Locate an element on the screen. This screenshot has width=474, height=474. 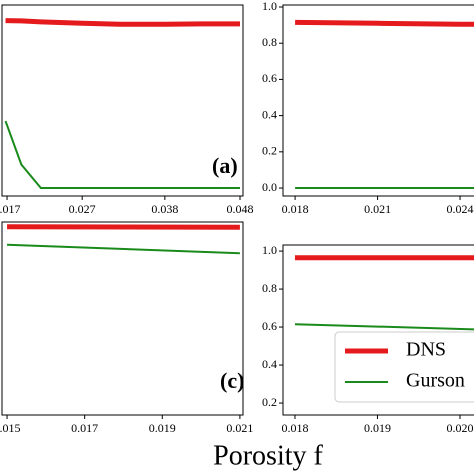
plot-frame is located at coordinates (378, 330).